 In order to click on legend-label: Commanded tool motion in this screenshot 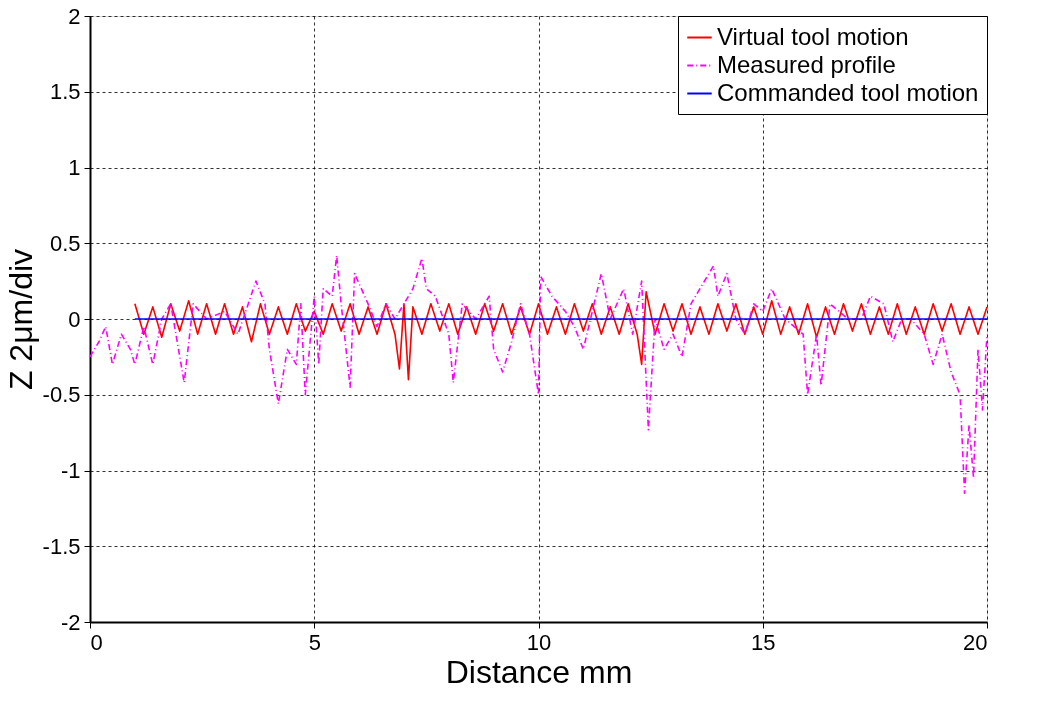, I will do `click(848, 92)`.